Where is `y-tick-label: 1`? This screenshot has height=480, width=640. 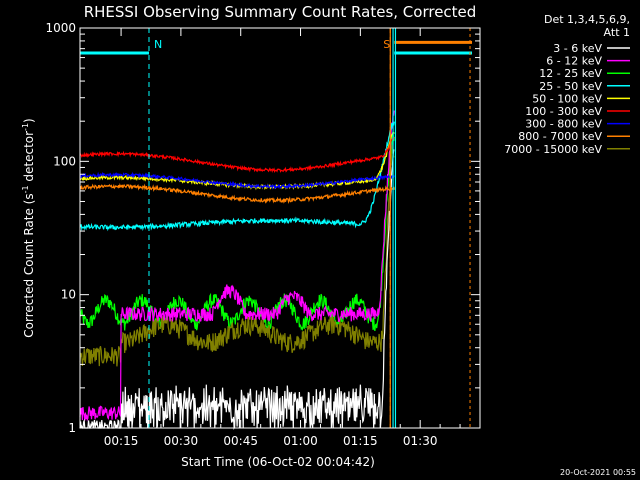
y-tick-label: 1 is located at coordinates (72, 428).